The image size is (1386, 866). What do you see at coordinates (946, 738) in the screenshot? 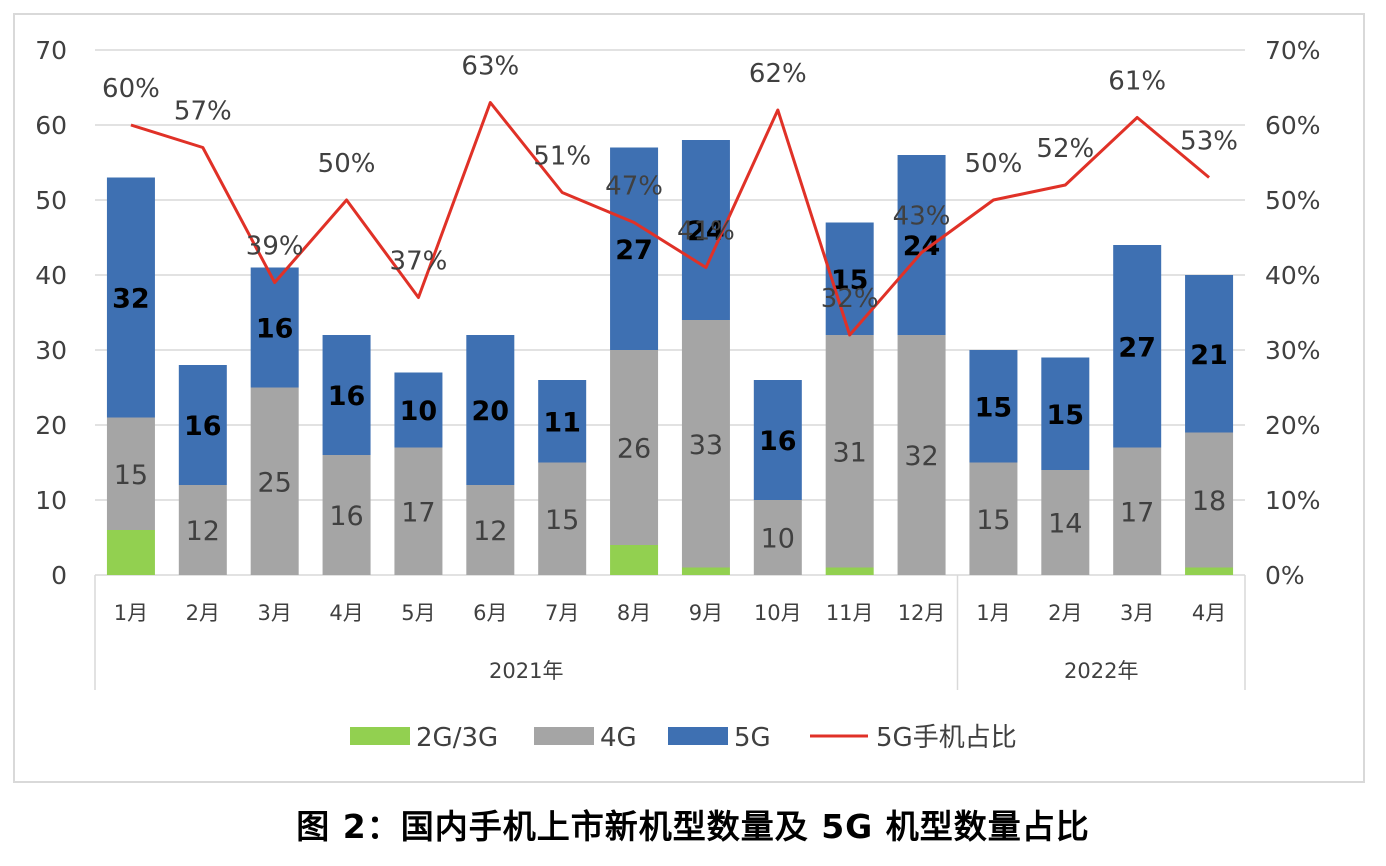
I see `legend-label: 5G手机占比` at bounding box center [946, 738].